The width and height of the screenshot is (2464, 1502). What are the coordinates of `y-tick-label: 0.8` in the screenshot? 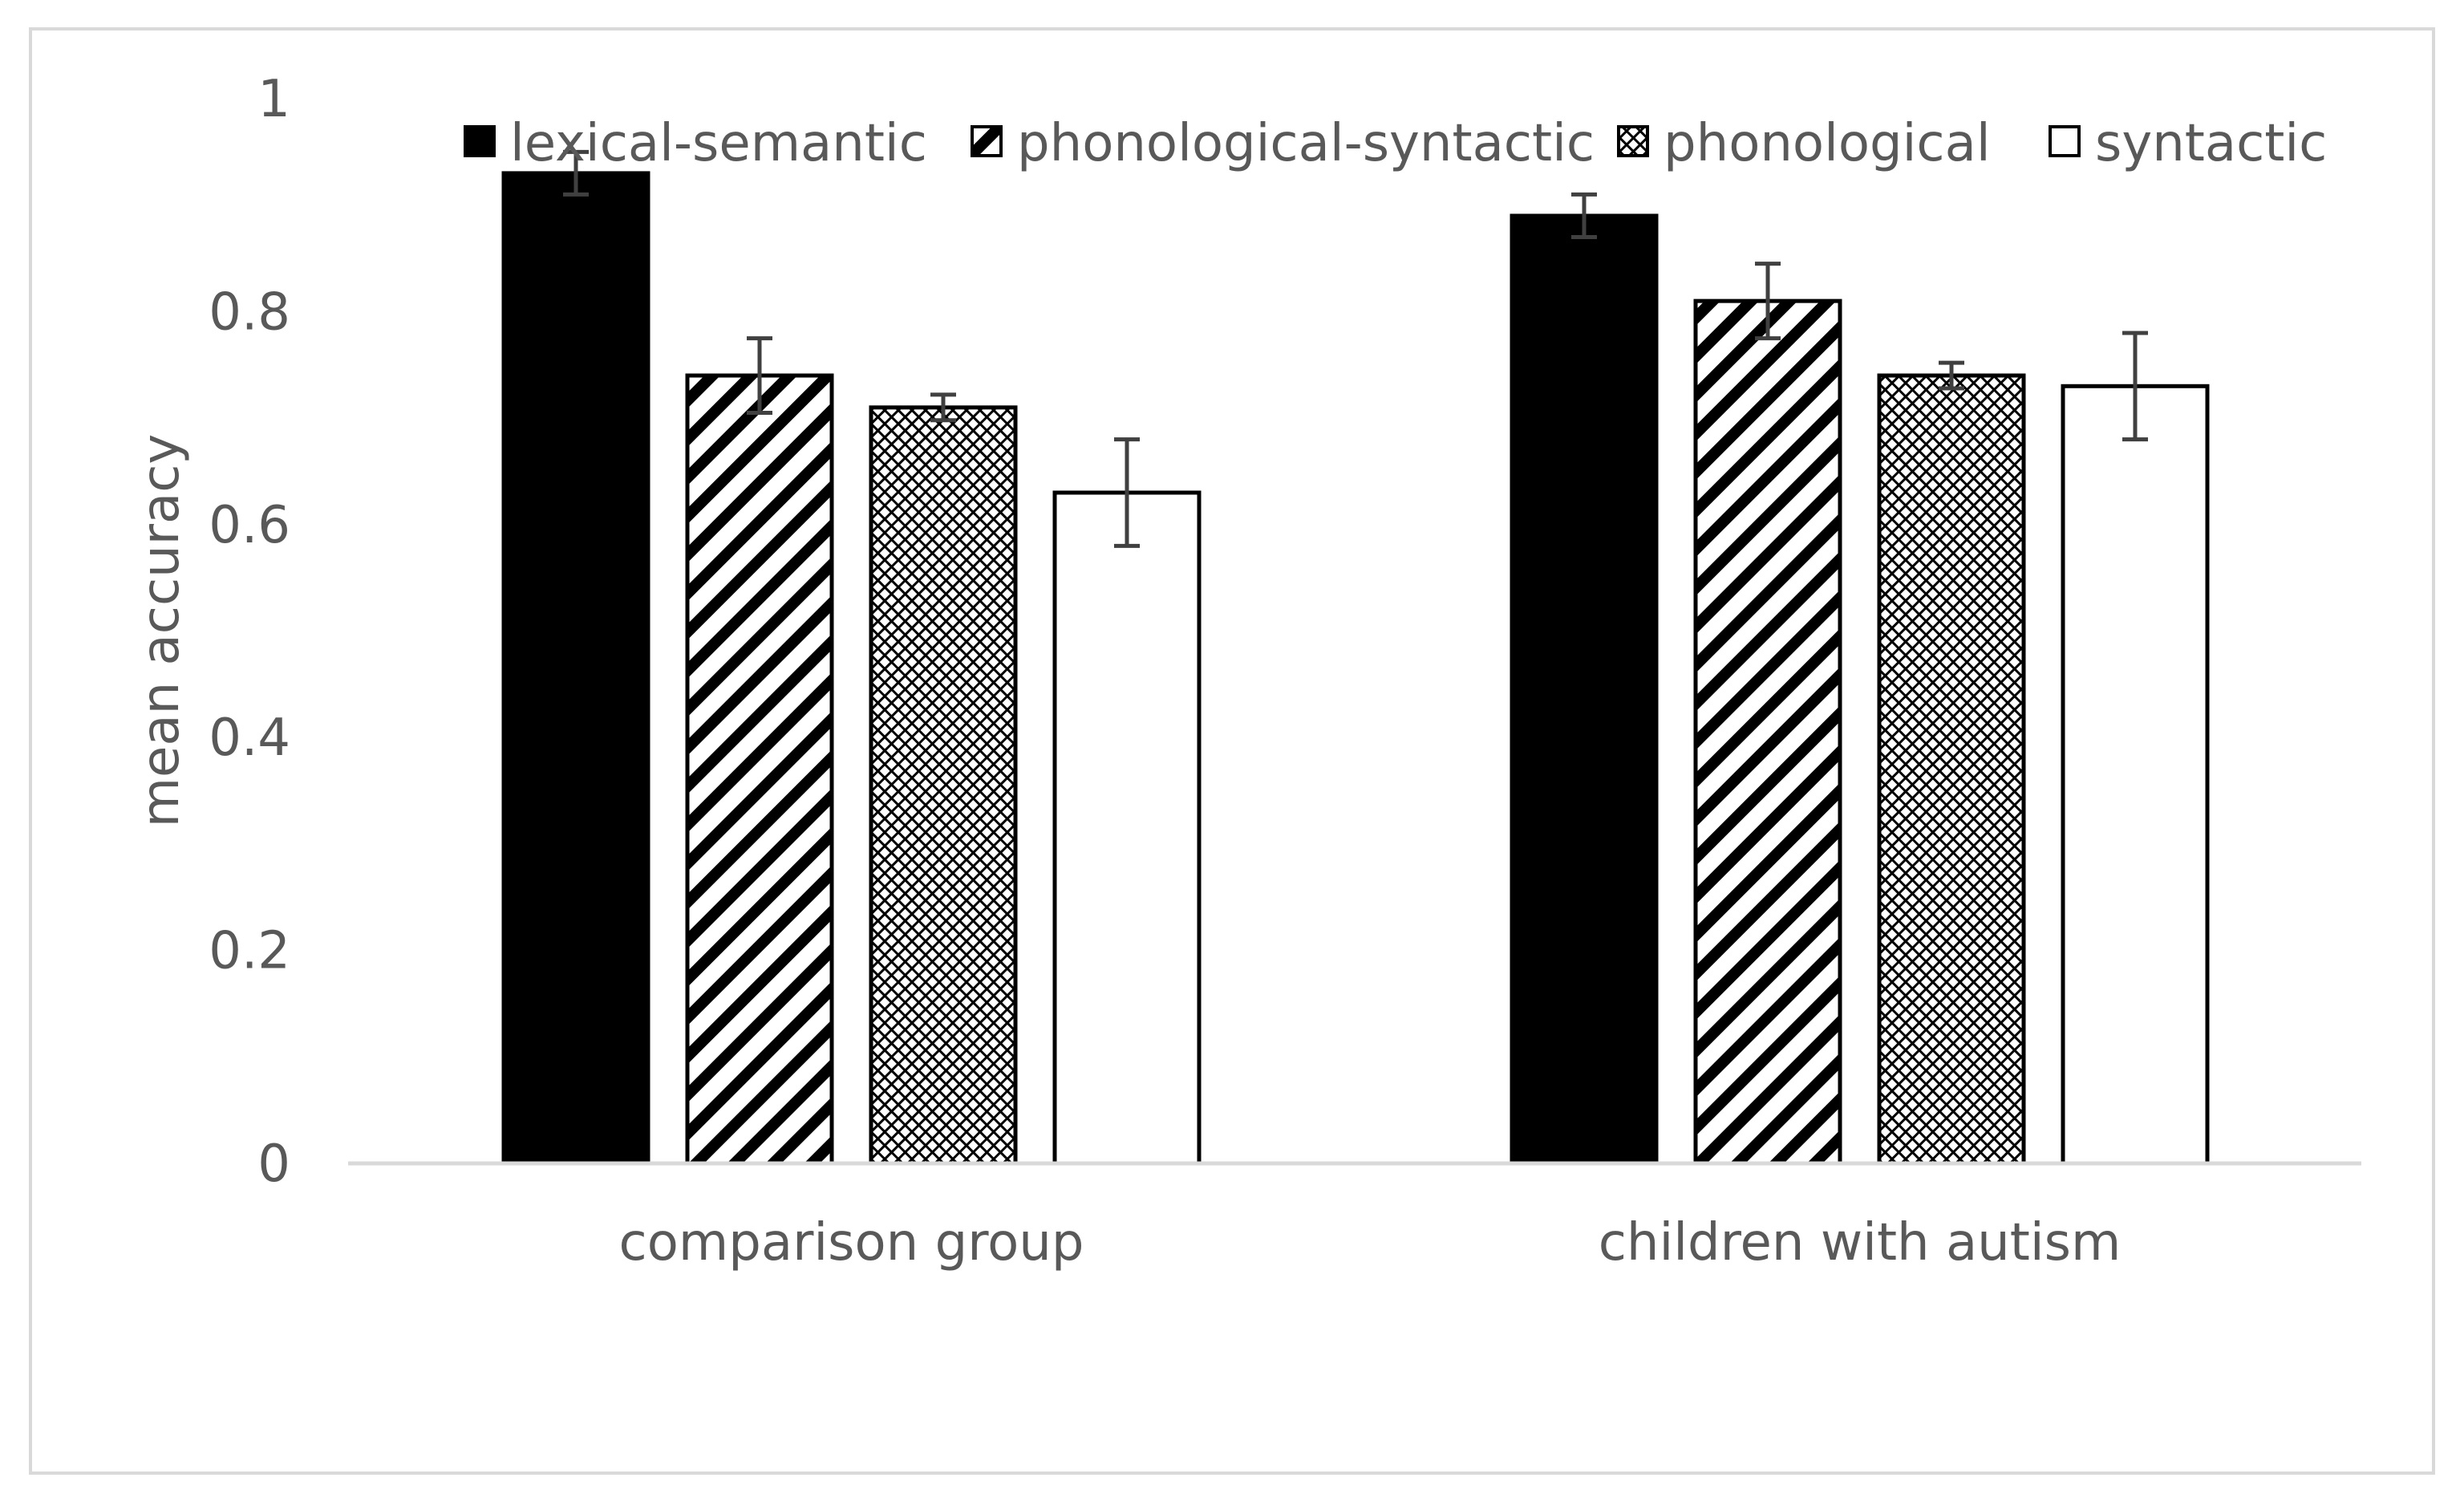 It's located at (250, 312).